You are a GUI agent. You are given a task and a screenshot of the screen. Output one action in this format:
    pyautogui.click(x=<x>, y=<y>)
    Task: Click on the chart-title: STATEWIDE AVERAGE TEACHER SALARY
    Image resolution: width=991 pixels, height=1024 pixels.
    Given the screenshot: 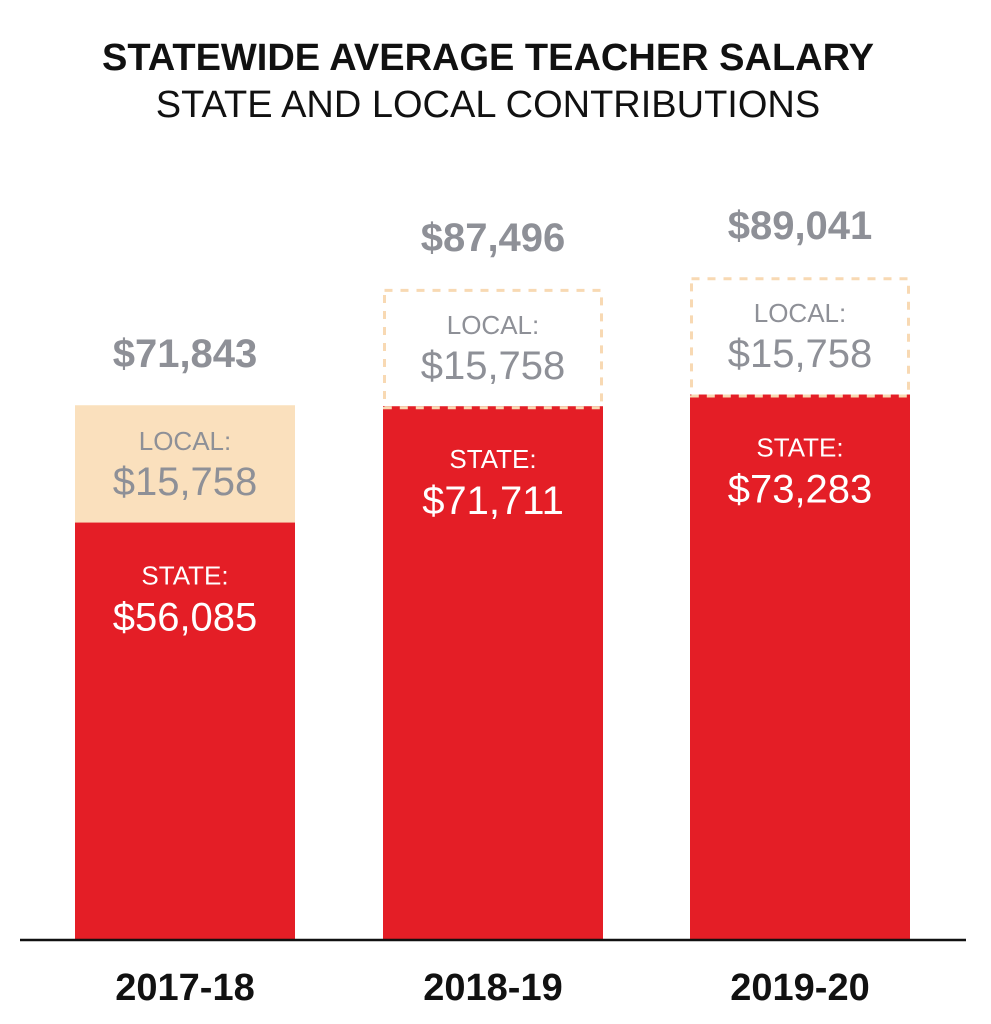 What is the action you would take?
    pyautogui.click(x=488, y=58)
    